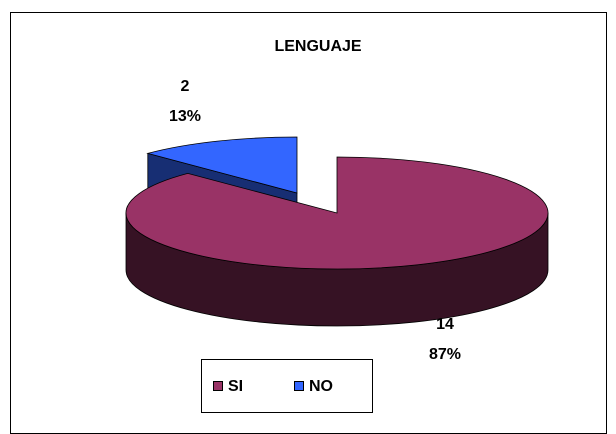 The width and height of the screenshot is (616, 434). What do you see at coordinates (287, 386) in the screenshot?
I see `legend` at bounding box center [287, 386].